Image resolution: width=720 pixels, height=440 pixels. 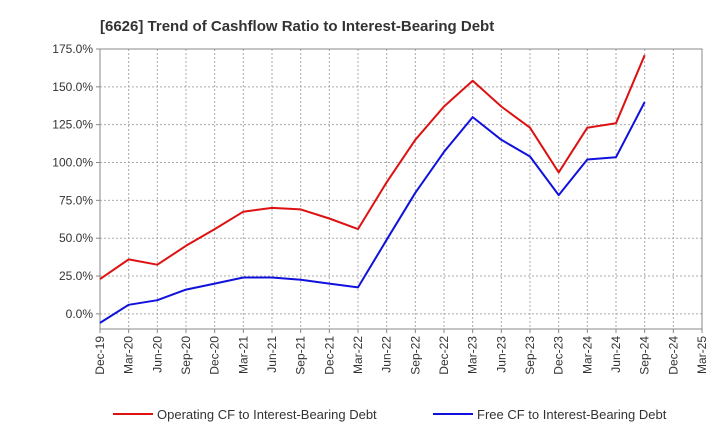 What do you see at coordinates (72, 87) in the screenshot?
I see `y-tick-label: 150.0%` at bounding box center [72, 87].